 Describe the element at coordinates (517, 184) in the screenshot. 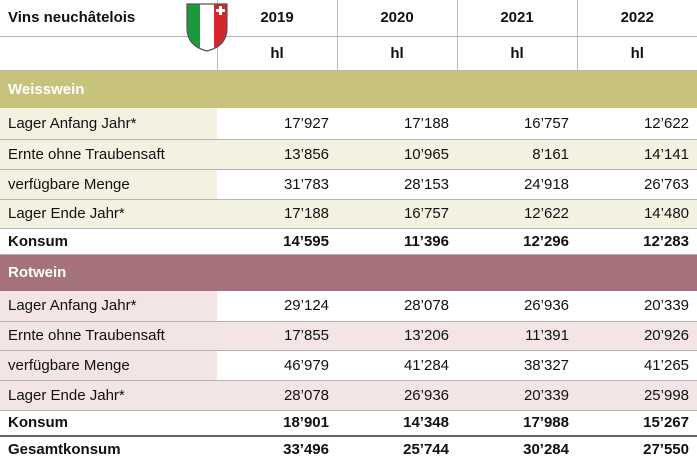

I see `value-cell: 24’918` at that location.